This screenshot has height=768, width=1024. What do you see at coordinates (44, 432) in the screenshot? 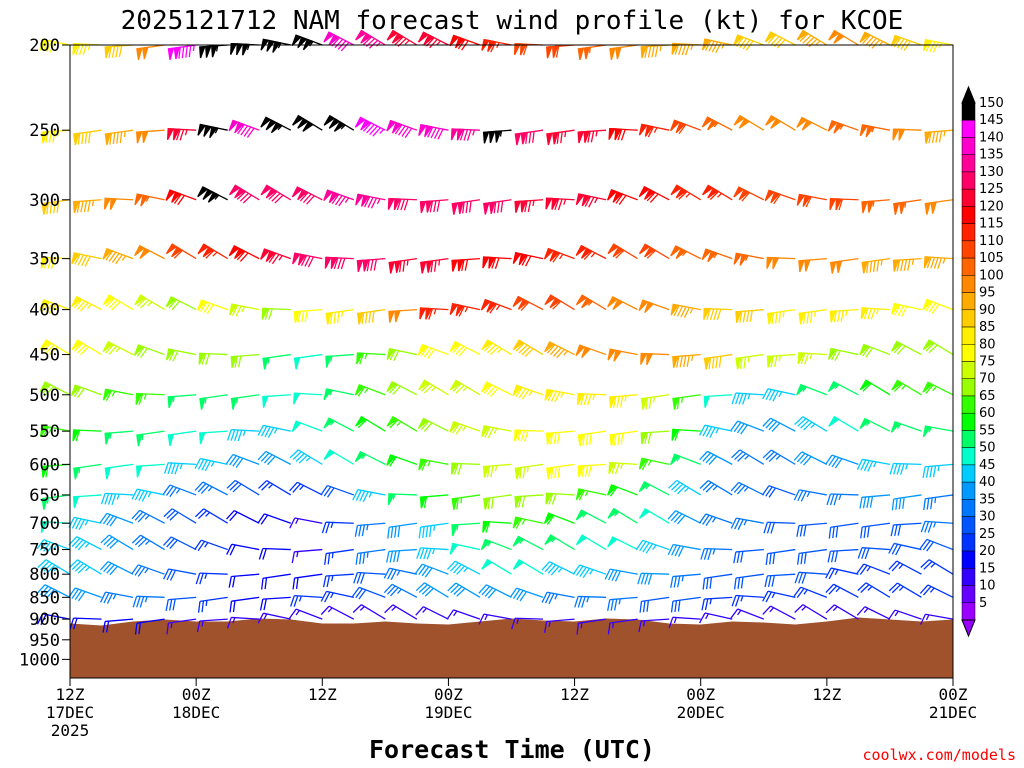
I see `y-tick-label: 550` at bounding box center [44, 432].